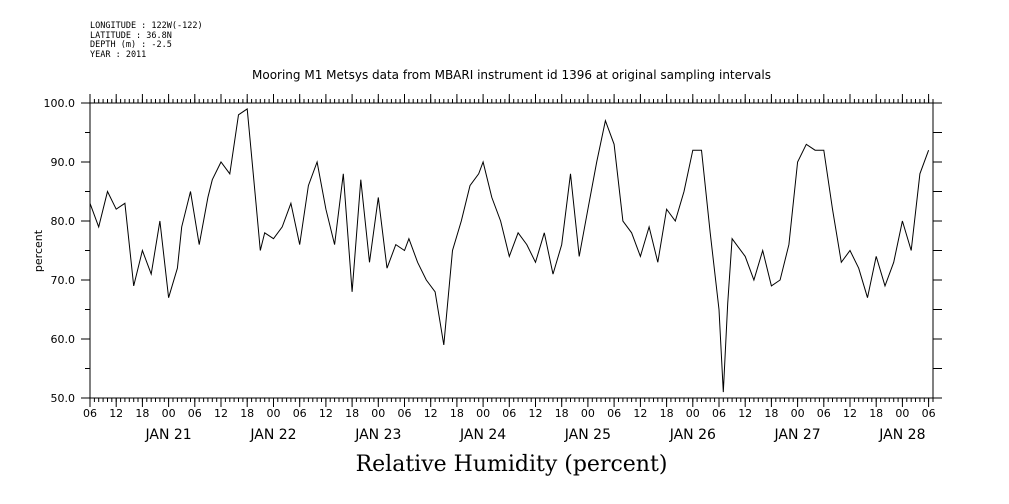 This screenshot has height=504, width=1009. I want to click on y-tick-label: 50.0, so click(63, 398).